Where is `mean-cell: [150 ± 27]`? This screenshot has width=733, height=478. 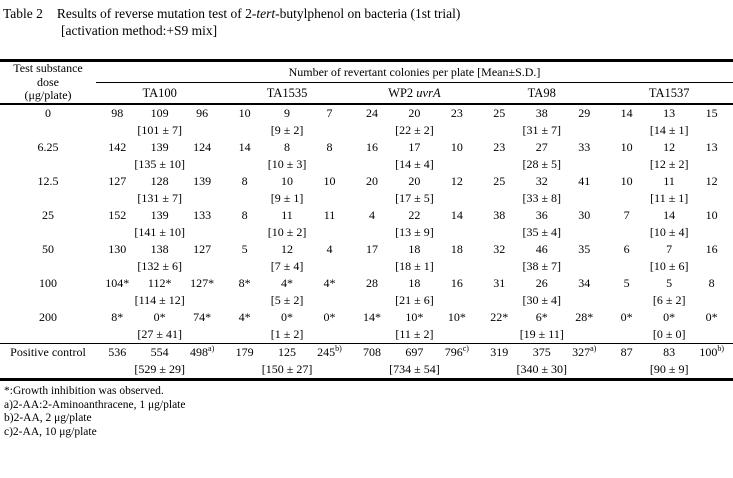 mean-cell: [150 ± 27] is located at coordinates (287, 369).